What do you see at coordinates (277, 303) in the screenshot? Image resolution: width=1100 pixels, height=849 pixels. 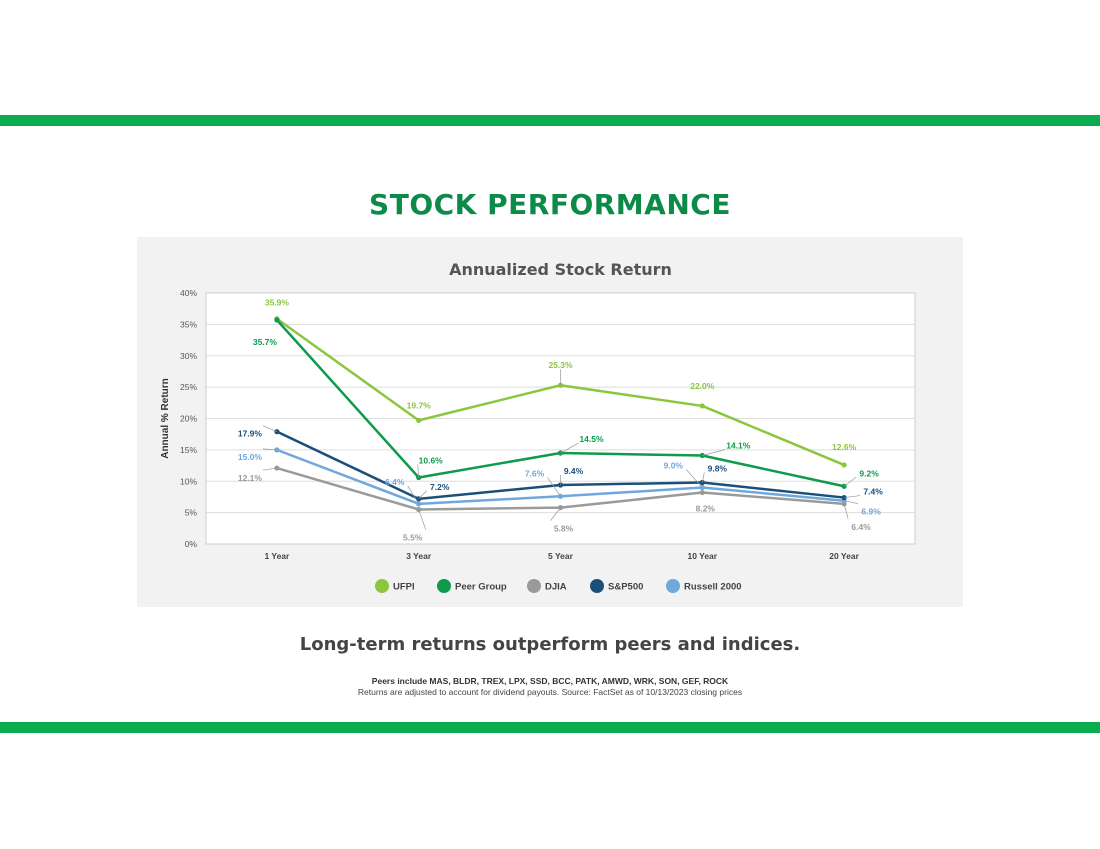 I see `data-label: 35.9%` at bounding box center [277, 303].